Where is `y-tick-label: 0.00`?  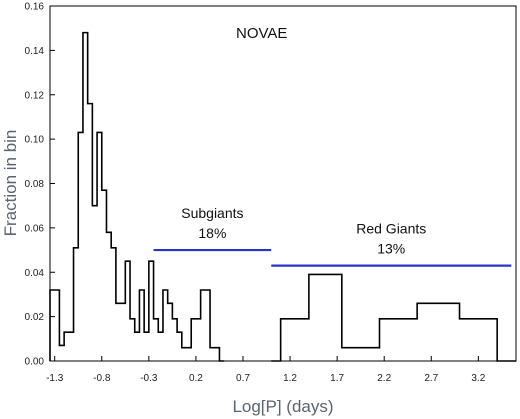 y-tick-label: 0.00 is located at coordinates (35, 362).